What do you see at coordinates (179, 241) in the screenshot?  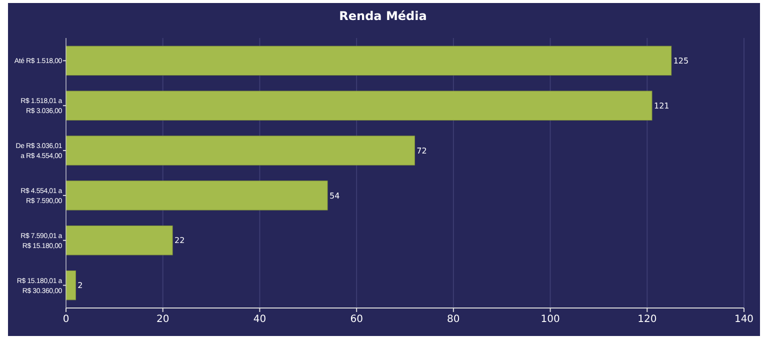 I see `data-label: 22` at bounding box center [179, 241].